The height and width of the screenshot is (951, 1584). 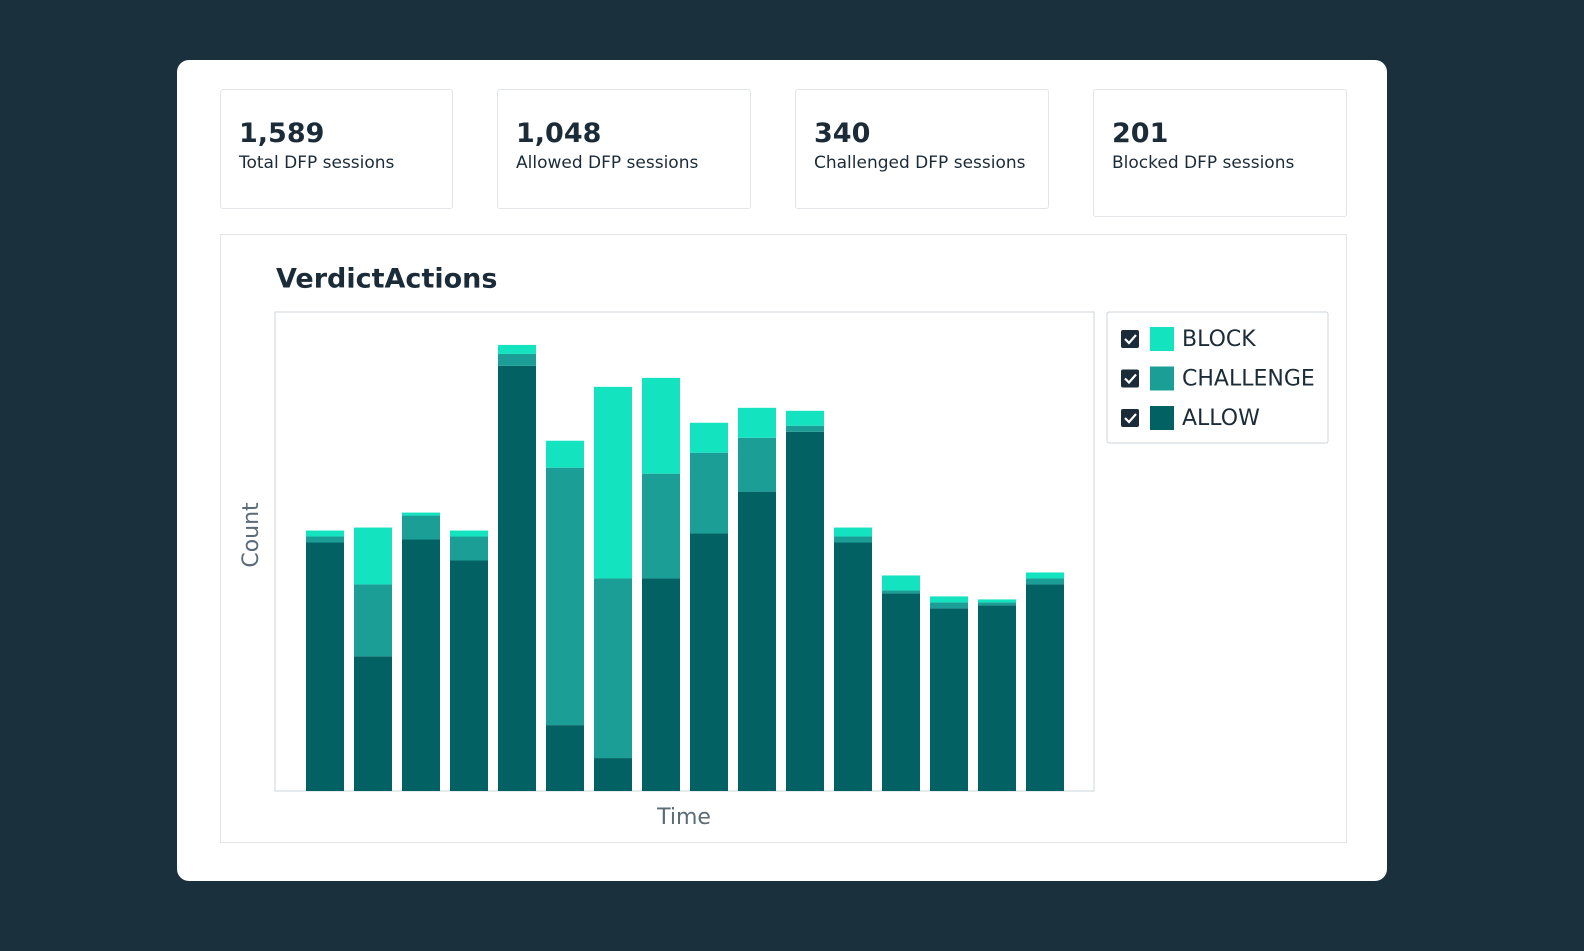 What do you see at coordinates (1221, 418) in the screenshot?
I see `legend-label: ALLOW` at bounding box center [1221, 418].